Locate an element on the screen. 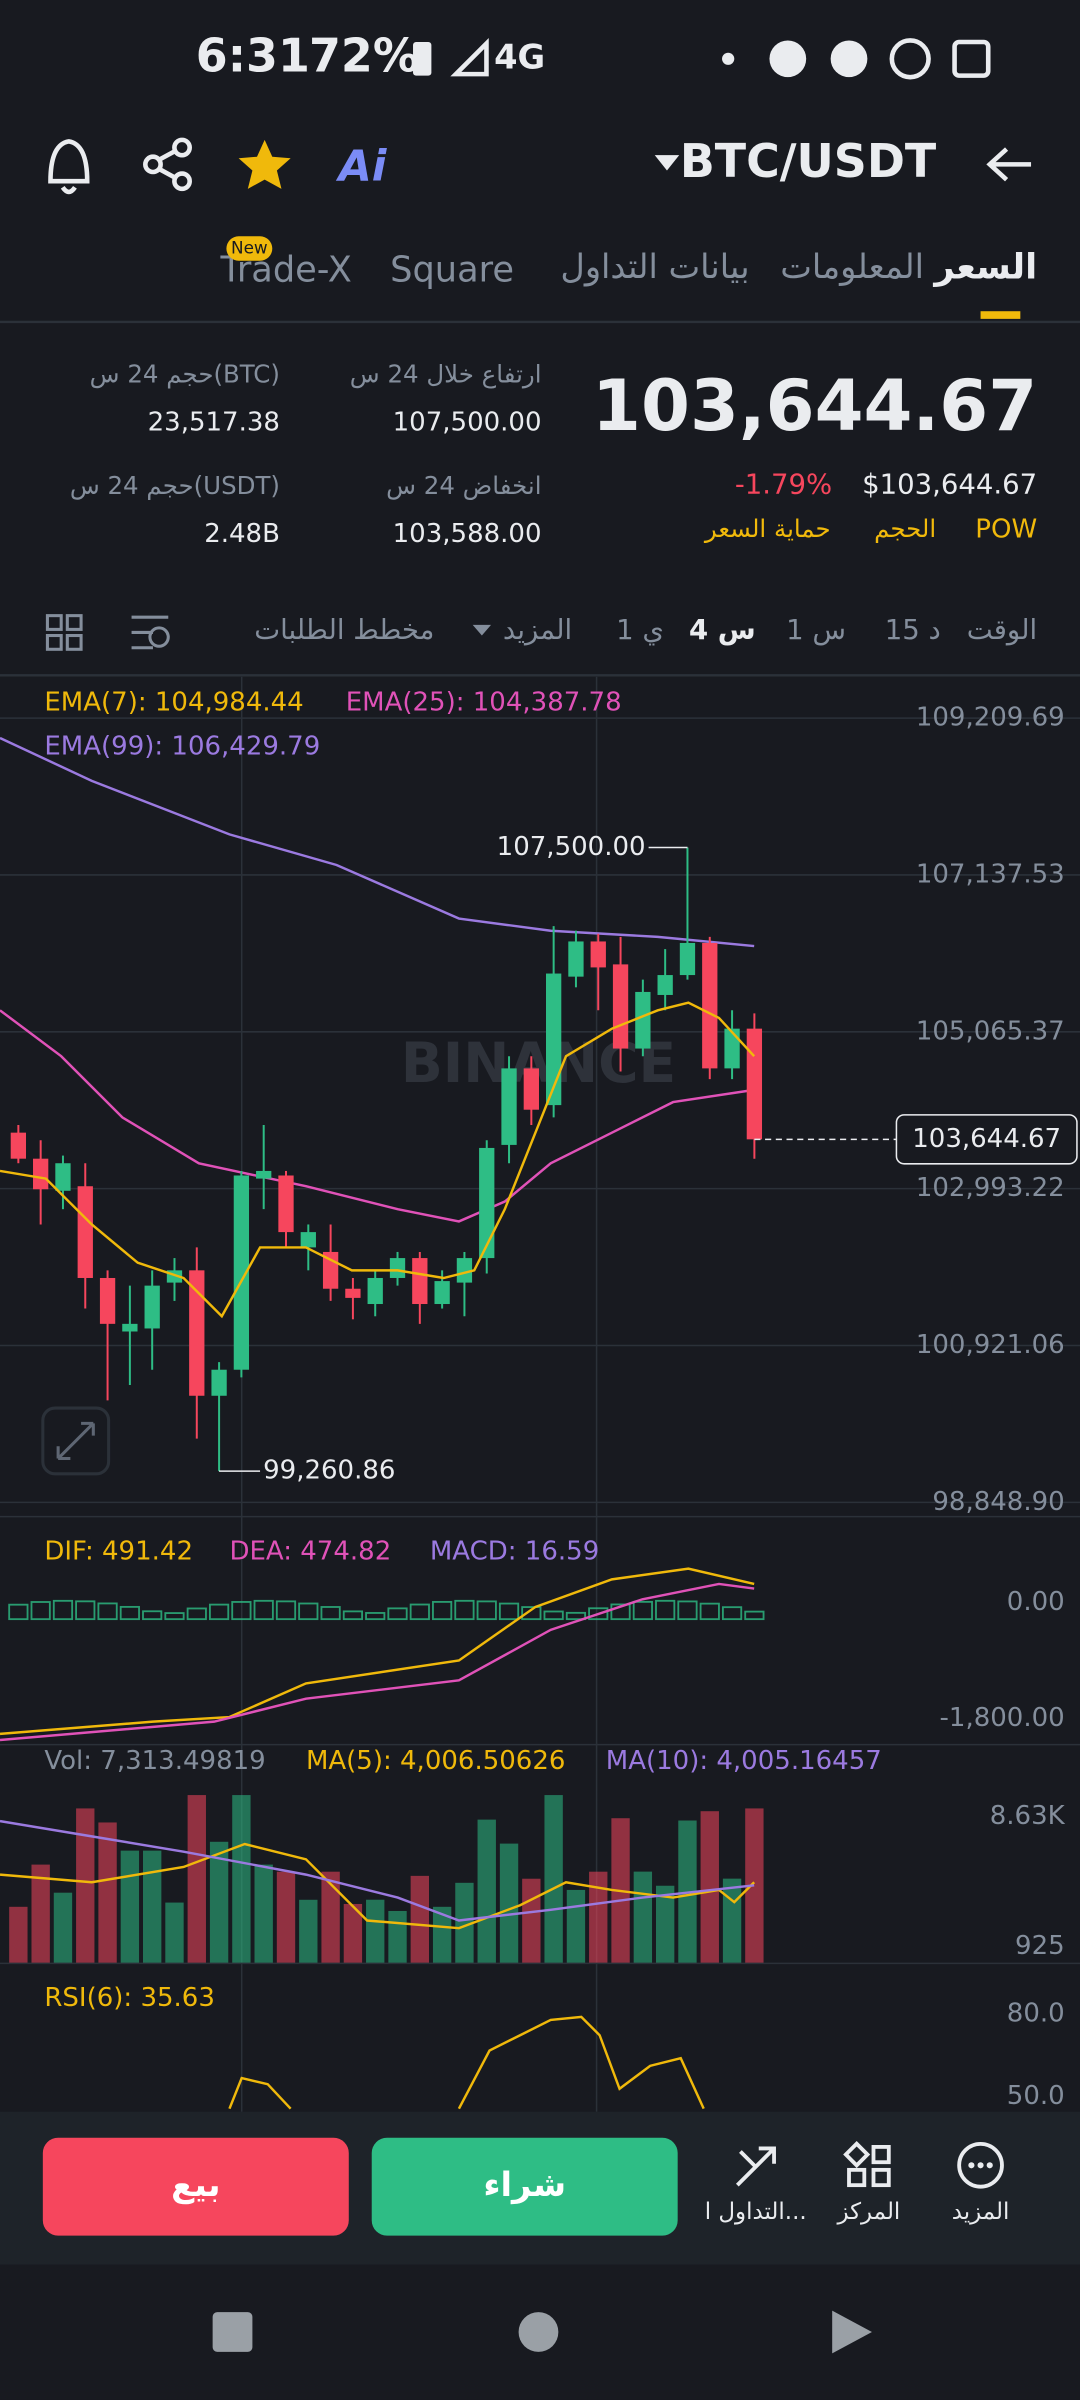 This screenshot has height=2400, width=1080. tab: بيانات التداول is located at coordinates (654, 267).